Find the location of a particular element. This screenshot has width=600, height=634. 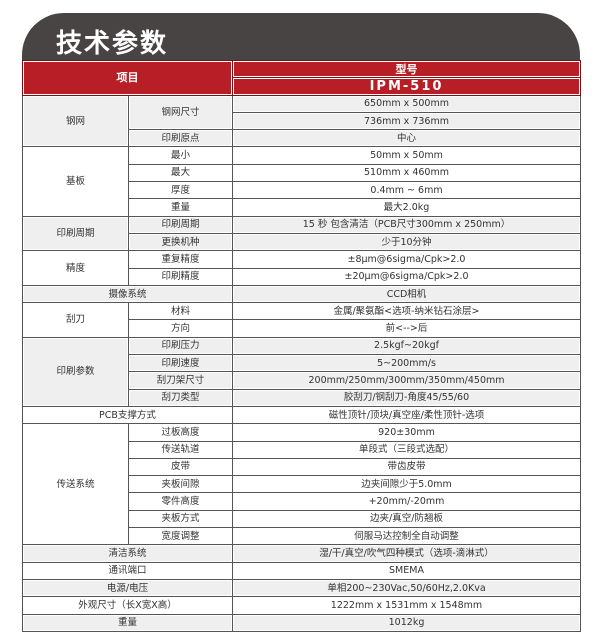

table-row: 重量 1012kg is located at coordinates (301, 622).